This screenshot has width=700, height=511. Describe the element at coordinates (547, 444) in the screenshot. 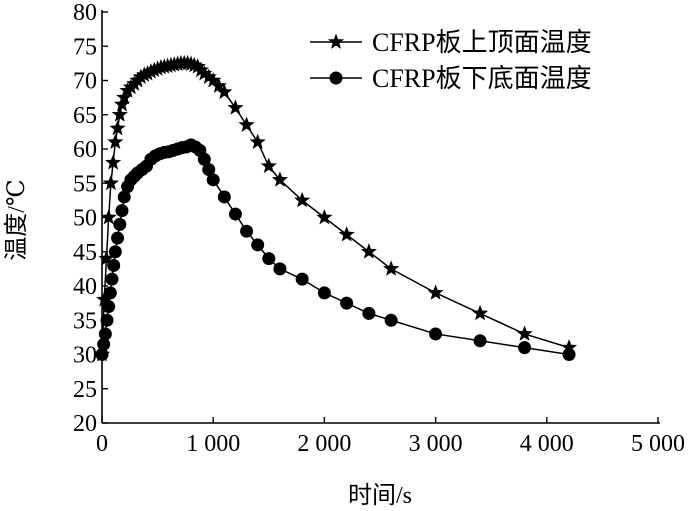

I see `x-tick-label: 4 000` at that location.